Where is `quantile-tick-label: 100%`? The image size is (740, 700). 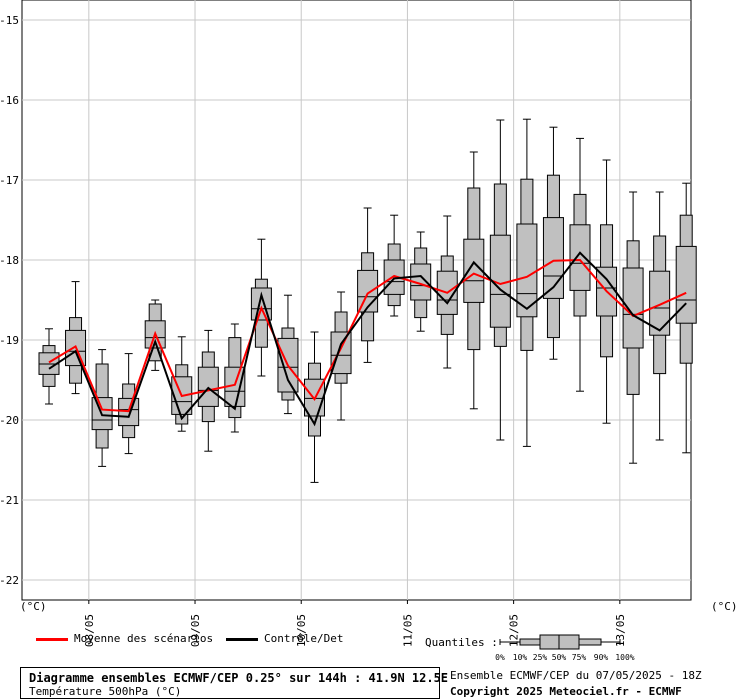
quantile-tick-label: 100% is located at coordinates (624, 657).